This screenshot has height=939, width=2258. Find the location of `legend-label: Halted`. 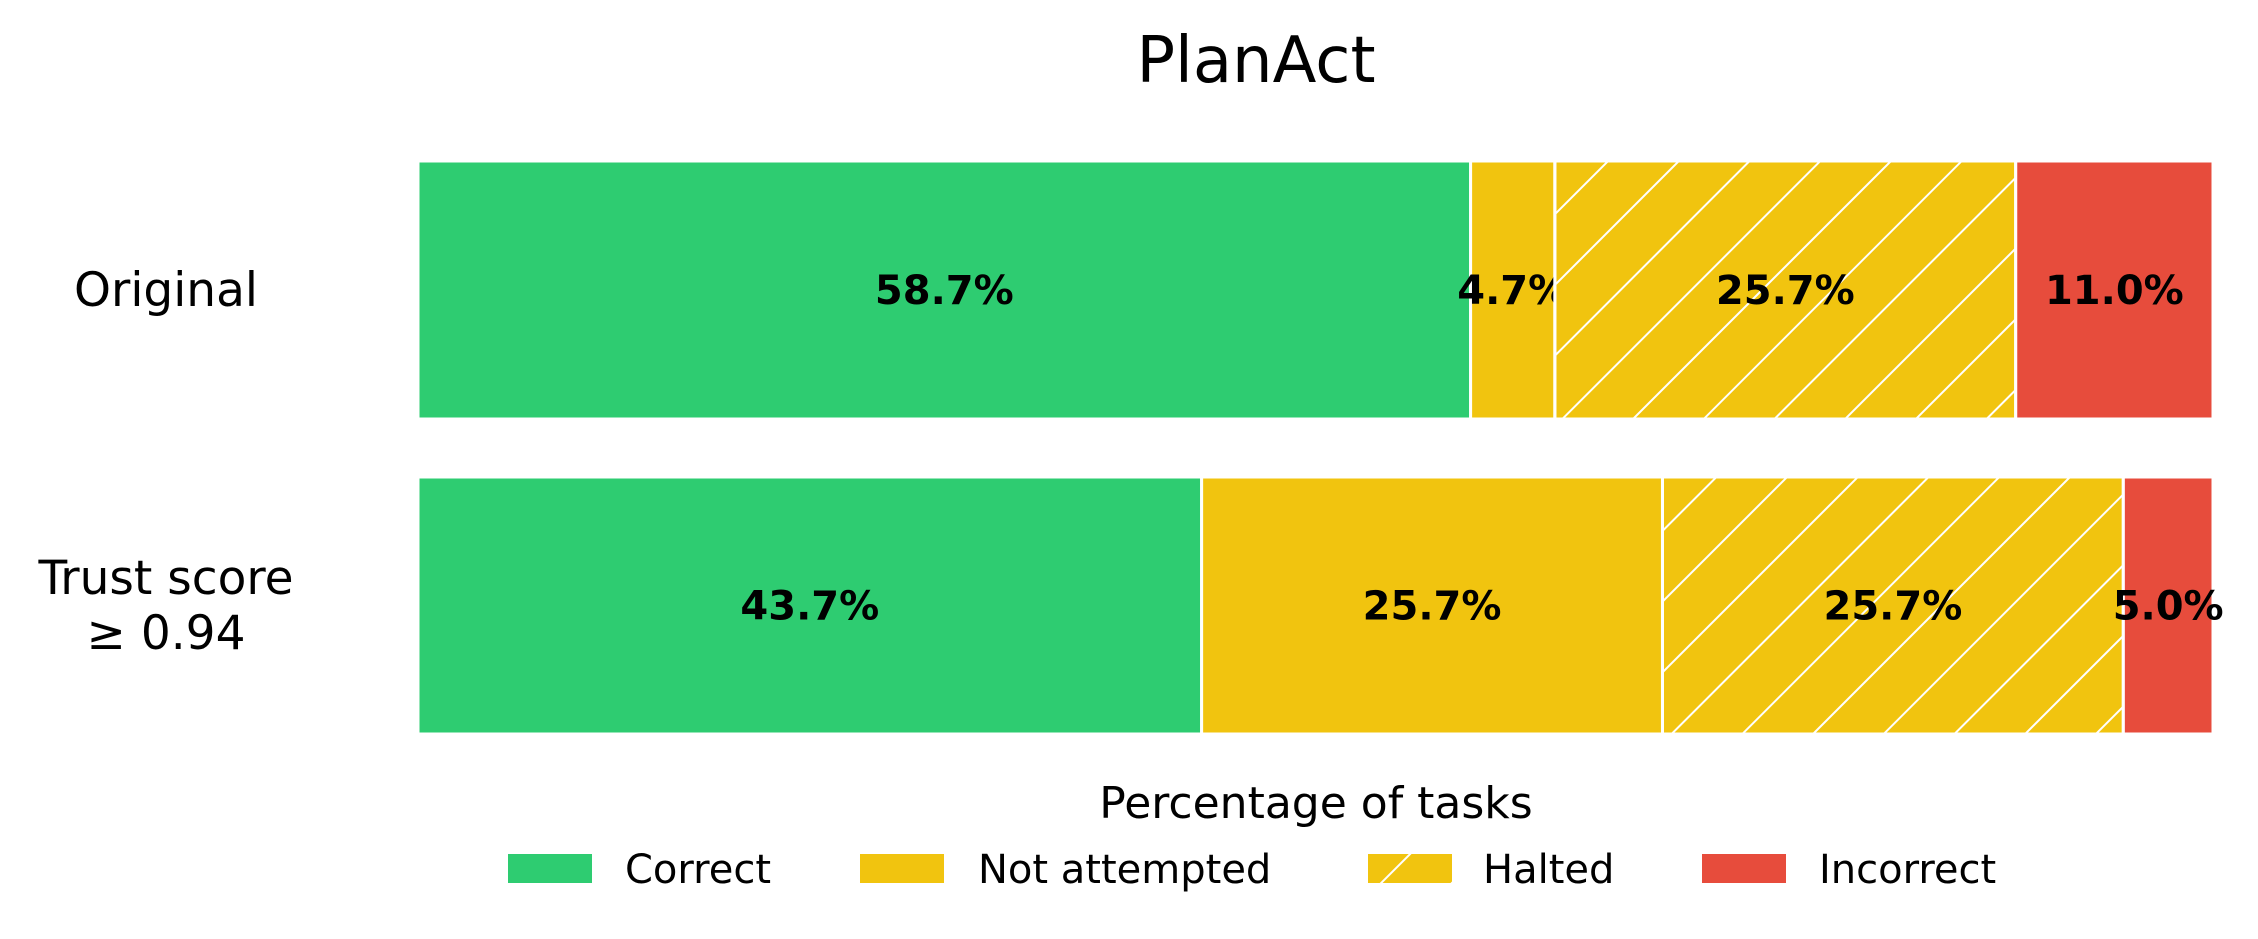

legend-label: Halted is located at coordinates (1548, 870).